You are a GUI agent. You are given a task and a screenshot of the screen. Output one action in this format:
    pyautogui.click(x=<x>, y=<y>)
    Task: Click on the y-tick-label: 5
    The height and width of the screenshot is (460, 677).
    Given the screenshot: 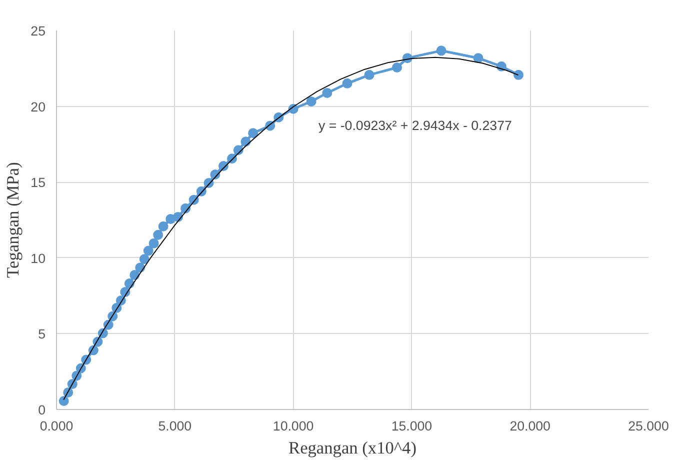 What is the action you would take?
    pyautogui.click(x=42, y=334)
    